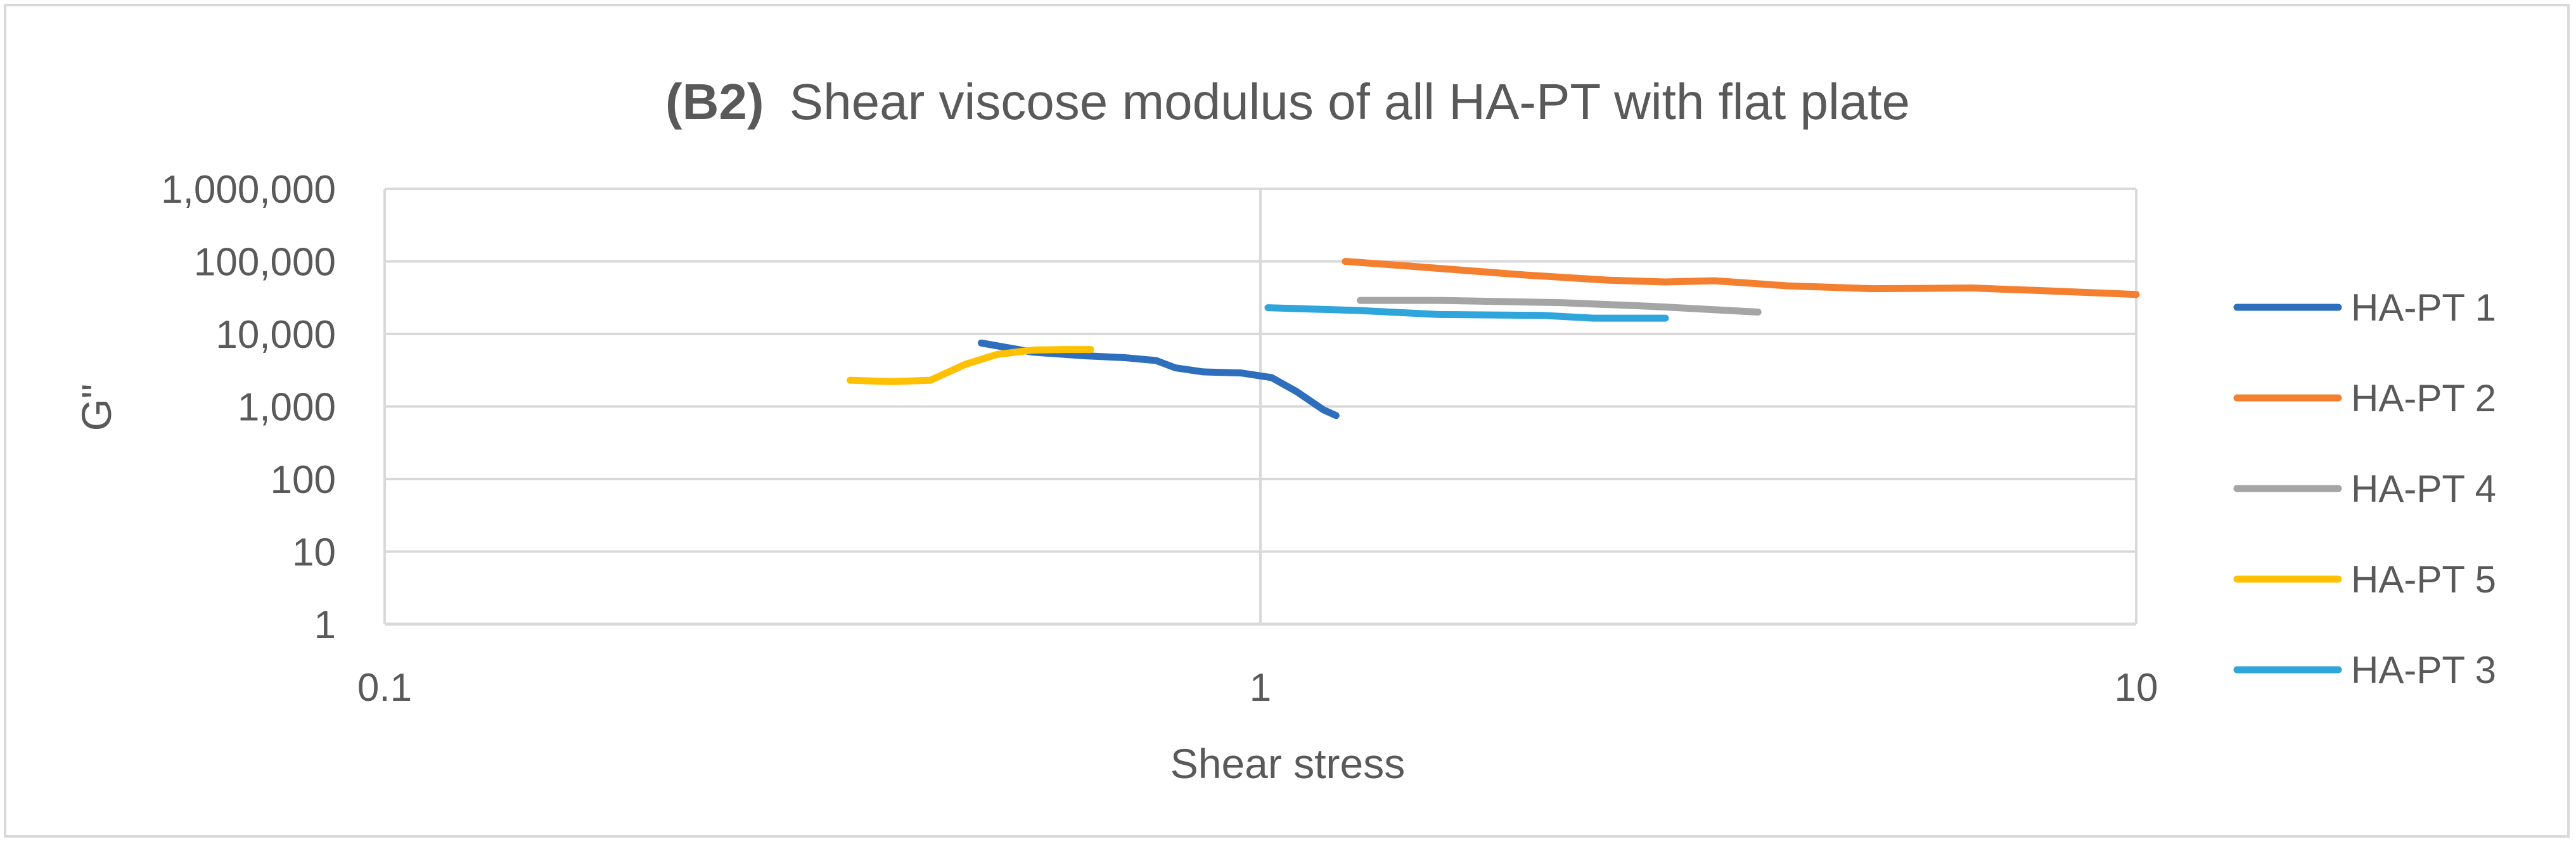 Image resolution: width=2576 pixels, height=844 pixels. Describe the element at coordinates (2423, 398) in the screenshot. I see `legend-label-2: HA-PT 2` at that location.